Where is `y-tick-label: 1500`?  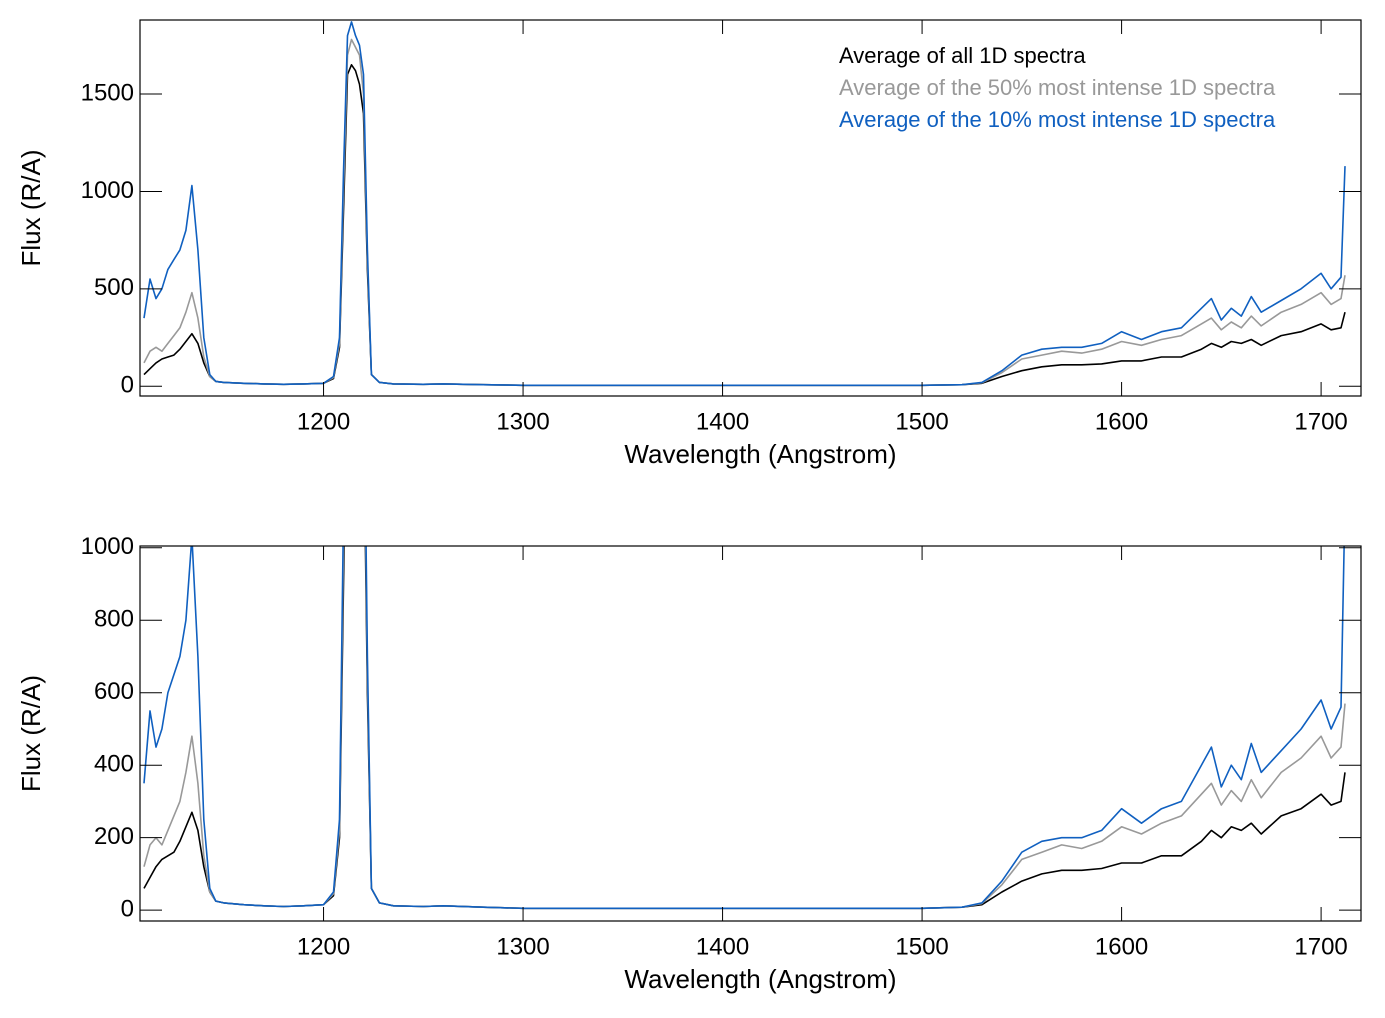 y-tick-label: 1500 is located at coordinates (107, 92).